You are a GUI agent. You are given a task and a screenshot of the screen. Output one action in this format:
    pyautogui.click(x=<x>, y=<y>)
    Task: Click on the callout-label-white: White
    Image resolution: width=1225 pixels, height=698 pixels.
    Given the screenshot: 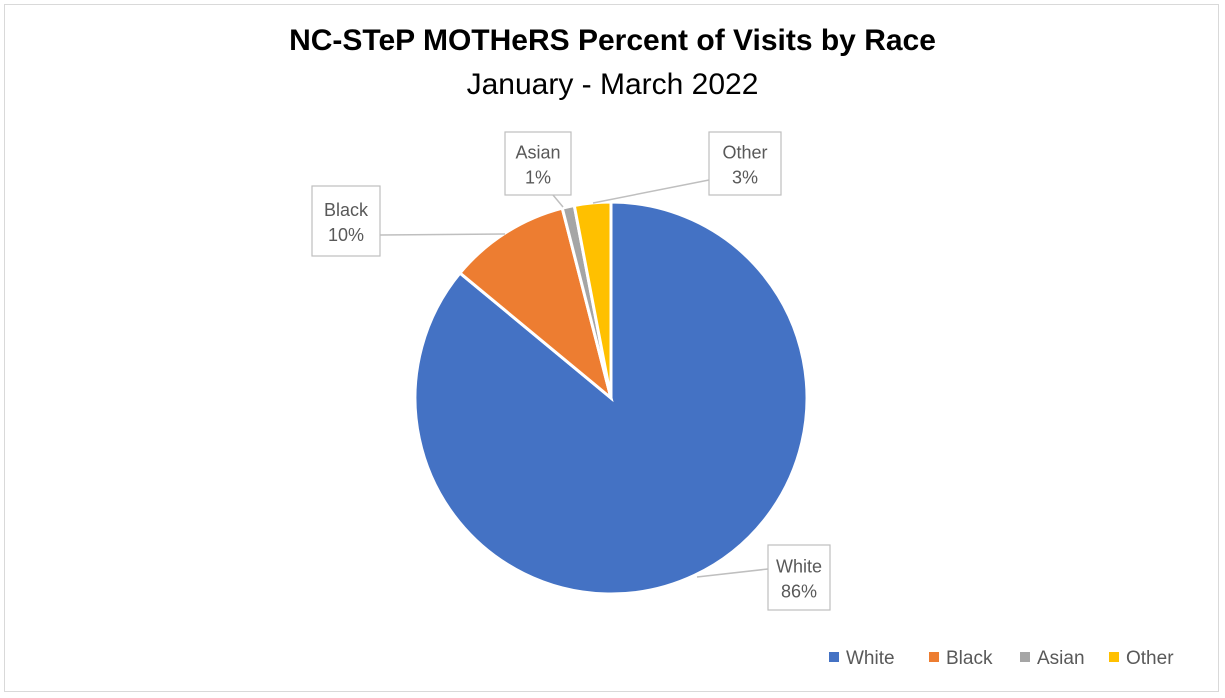 What is the action you would take?
    pyautogui.click(x=799, y=567)
    